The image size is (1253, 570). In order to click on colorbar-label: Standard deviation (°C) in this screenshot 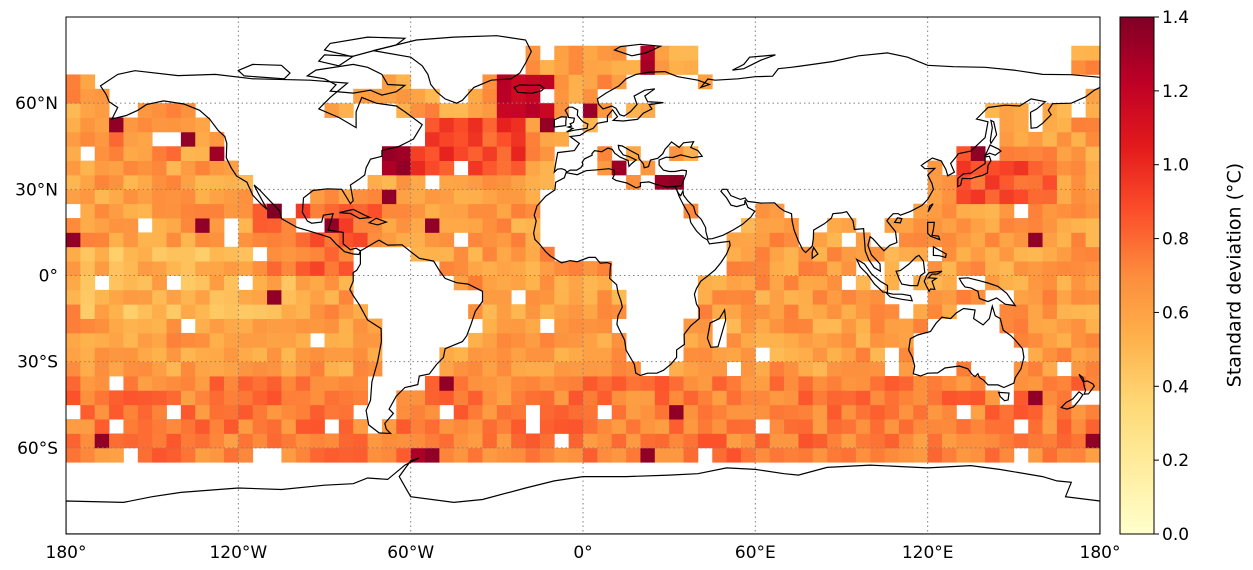, I will do `click(1235, 275)`.